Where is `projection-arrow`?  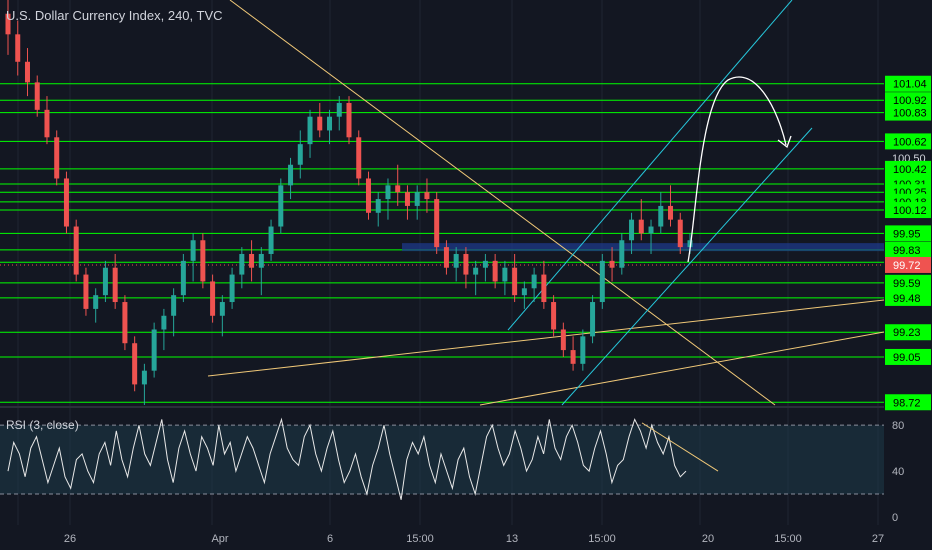 projection-arrow is located at coordinates (739, 169).